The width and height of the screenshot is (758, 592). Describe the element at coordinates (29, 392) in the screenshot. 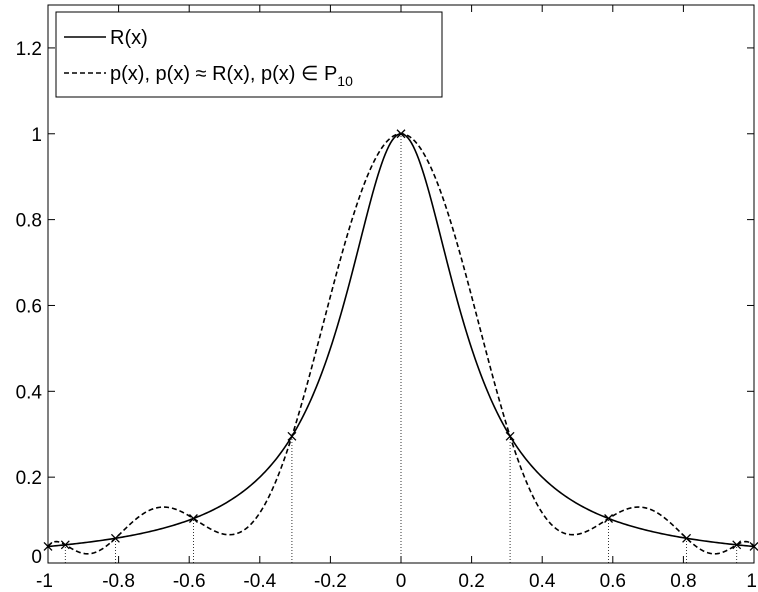

I see `y-tick-label: 0.4` at that location.